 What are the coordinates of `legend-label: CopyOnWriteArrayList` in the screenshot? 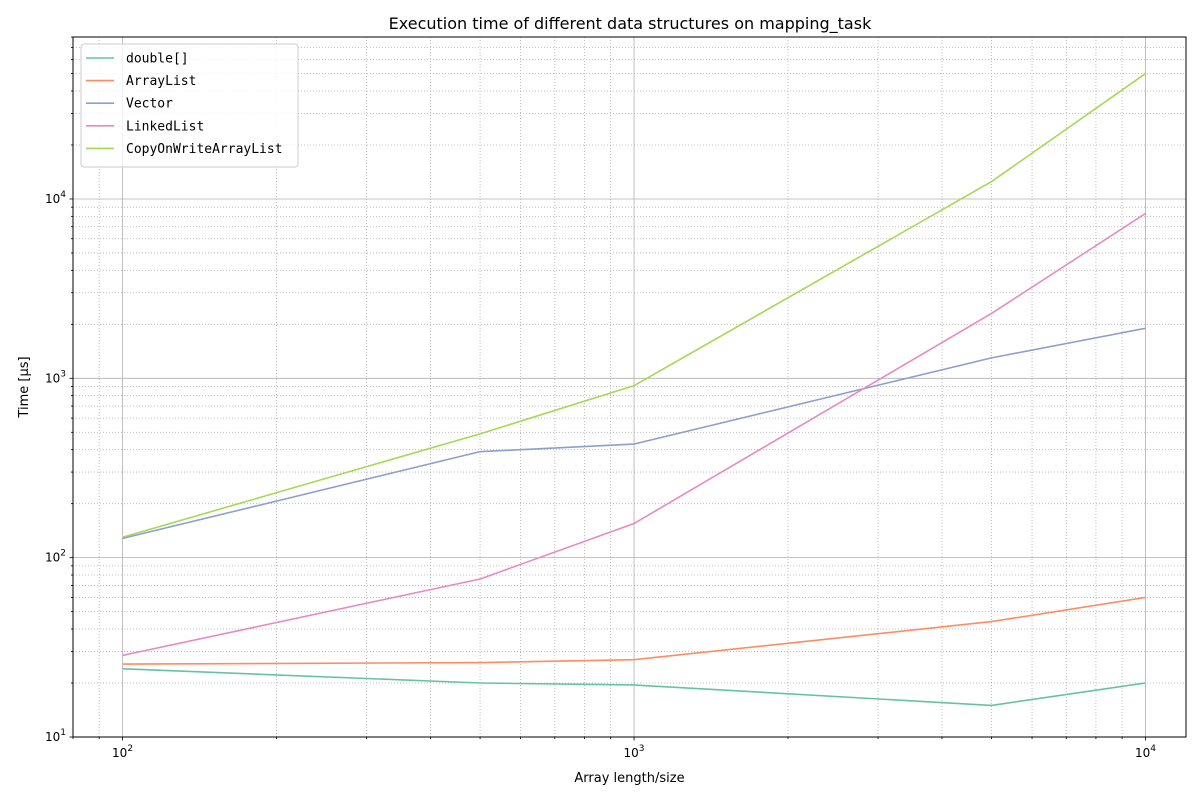 It's located at (204, 149).